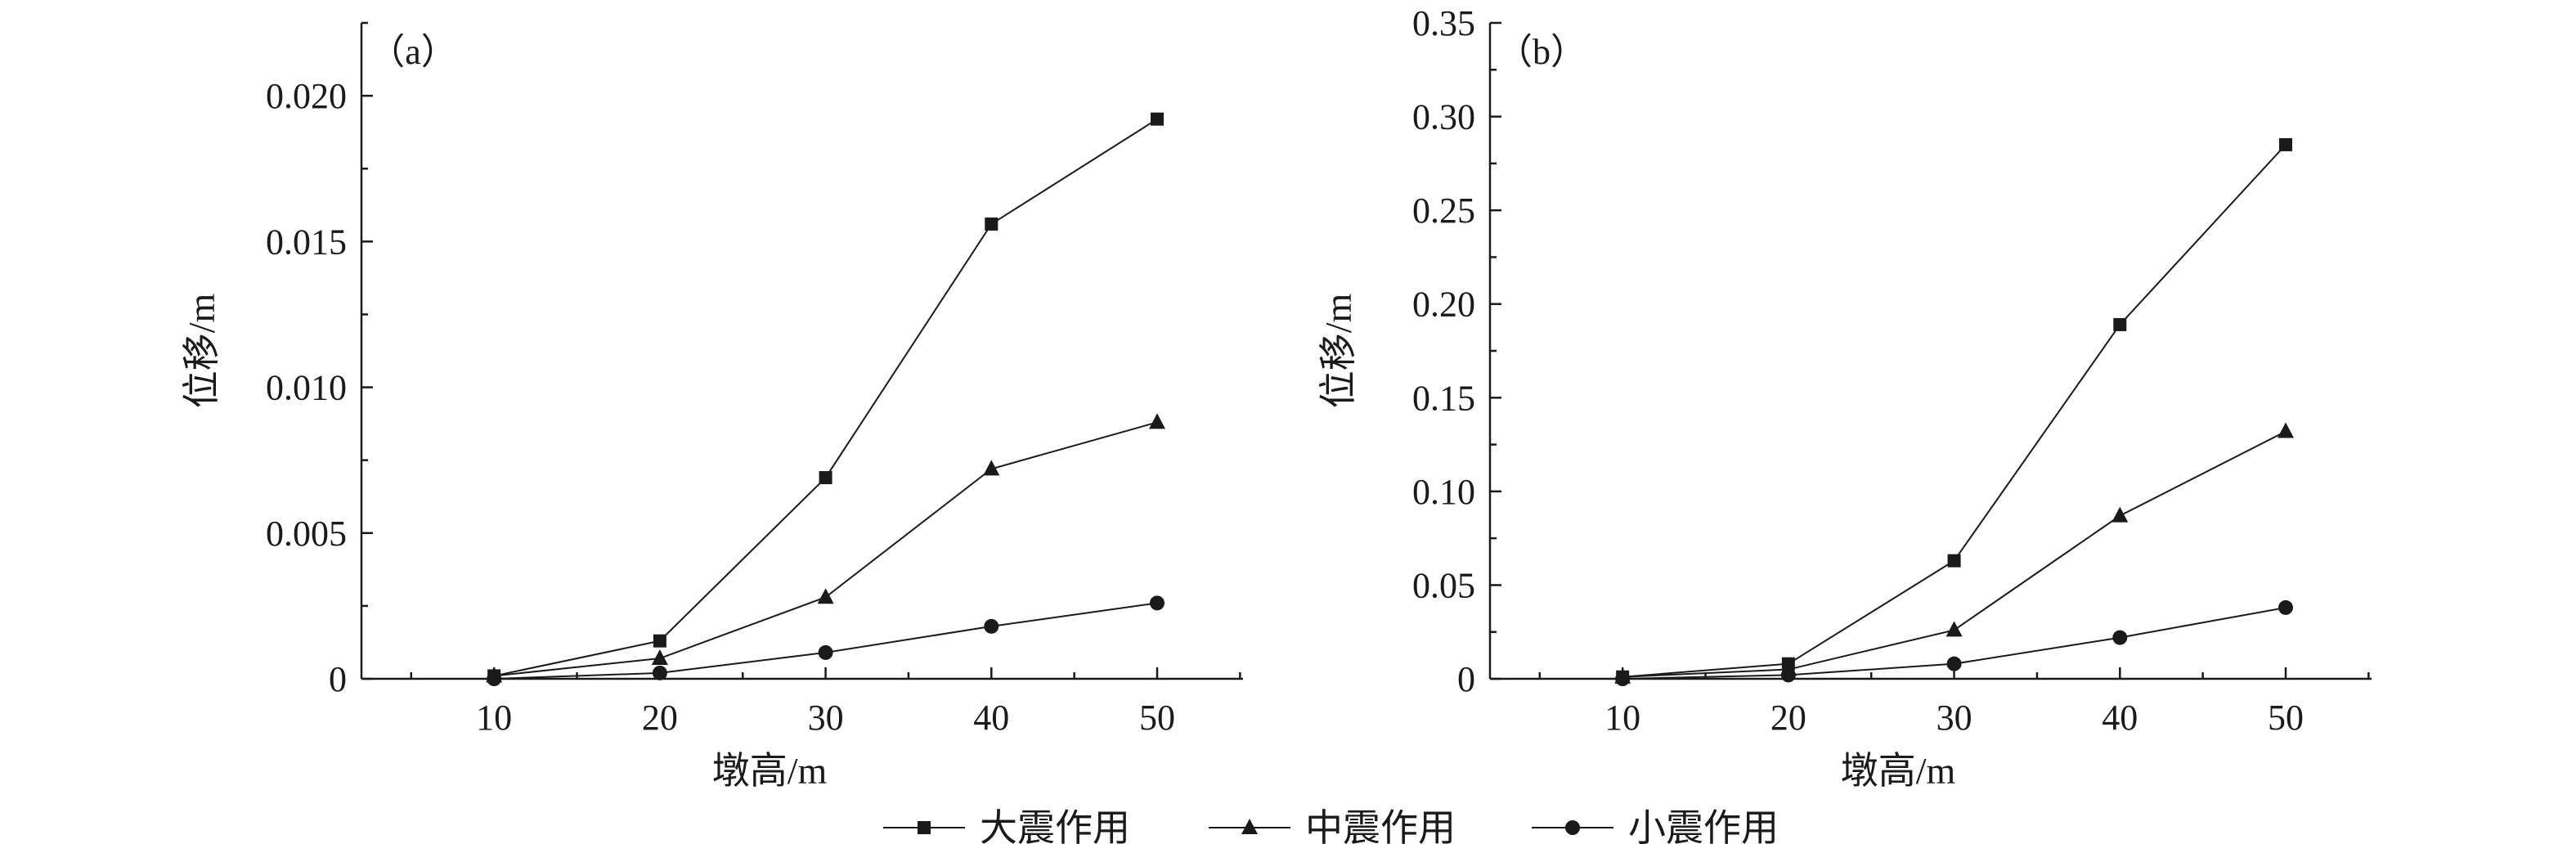  Describe the element at coordinates (1541, 52) in the screenshot. I see `panel-label: （b）` at that location.